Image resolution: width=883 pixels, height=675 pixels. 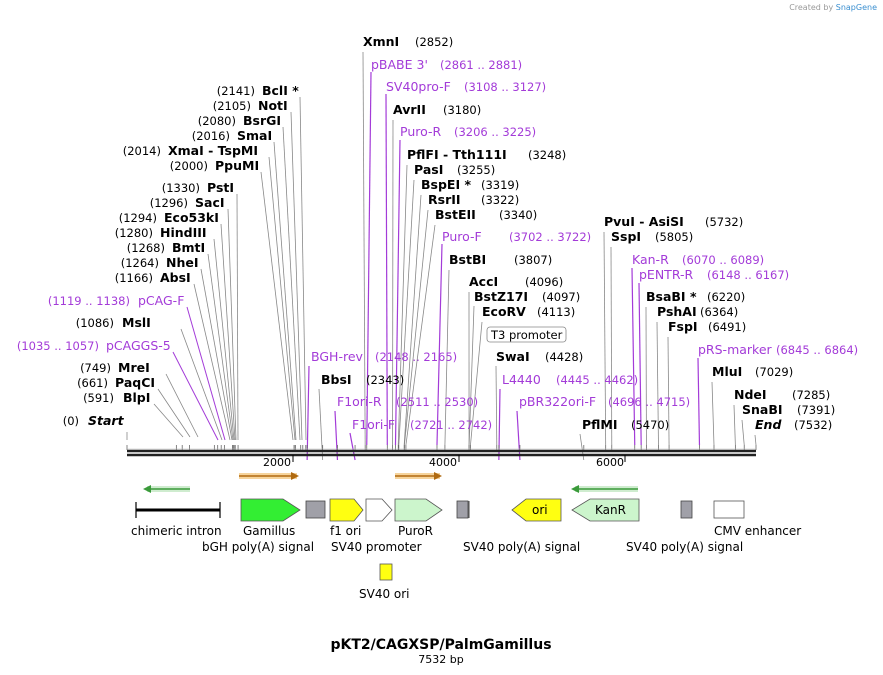 I want to click on site-label-psti: PstI, so click(x=220, y=187).